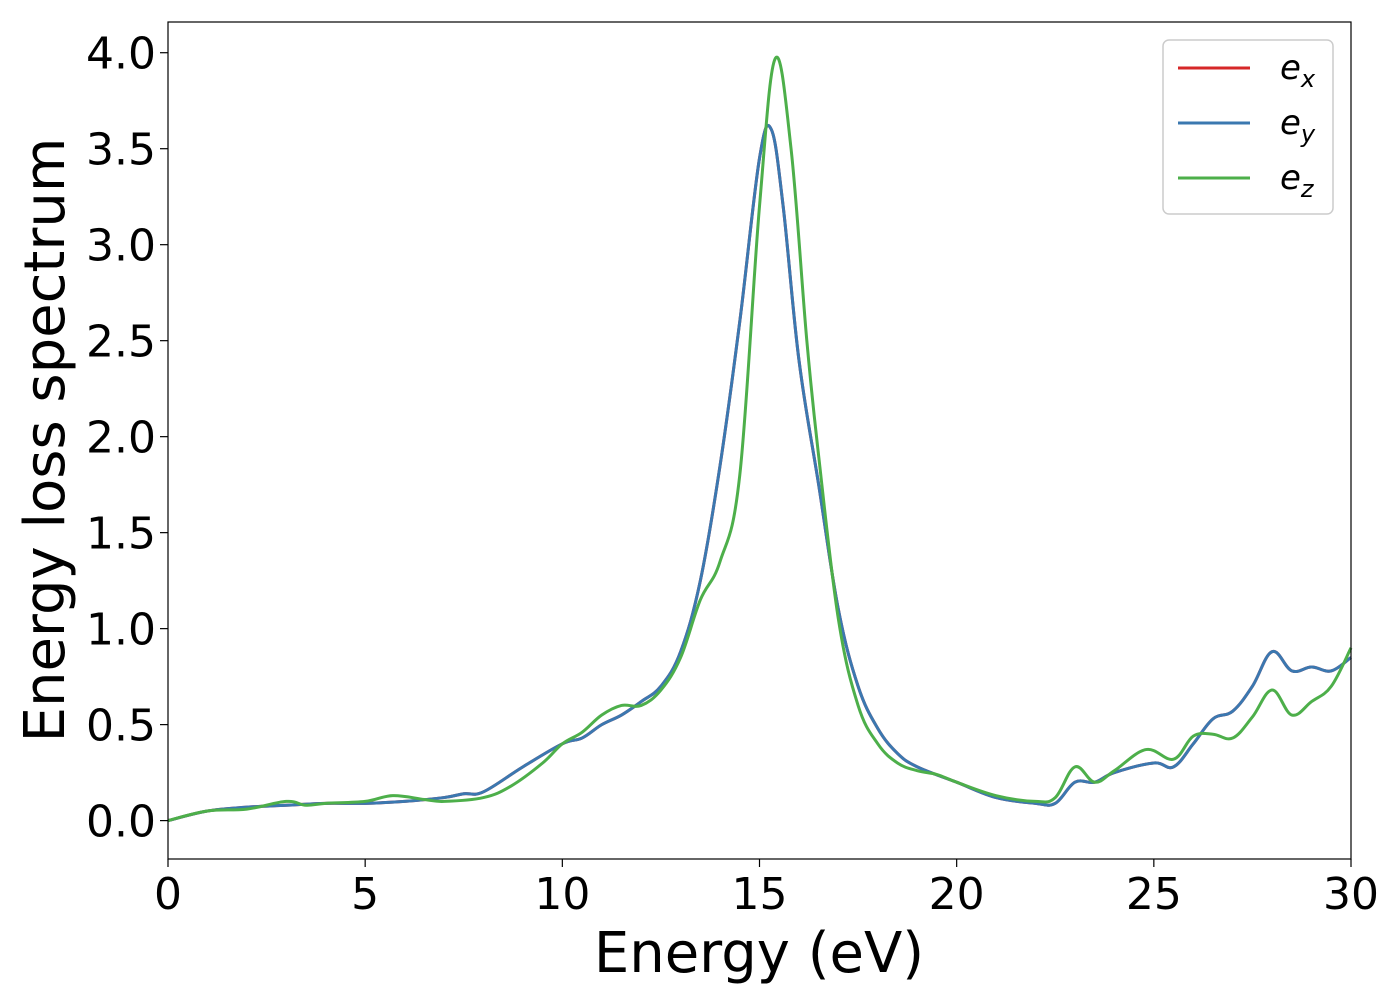  What do you see at coordinates (760, 894) in the screenshot?
I see `x-tick-label: 15` at bounding box center [760, 894].